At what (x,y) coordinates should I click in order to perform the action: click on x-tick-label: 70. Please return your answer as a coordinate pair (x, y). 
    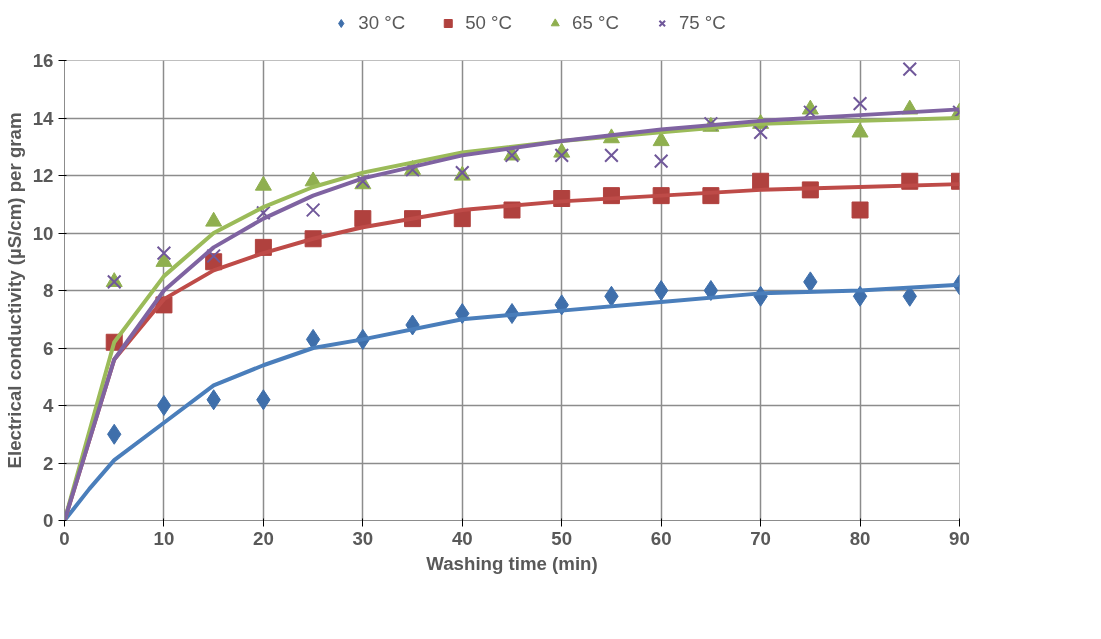
    Looking at the image, I should click on (760, 538).